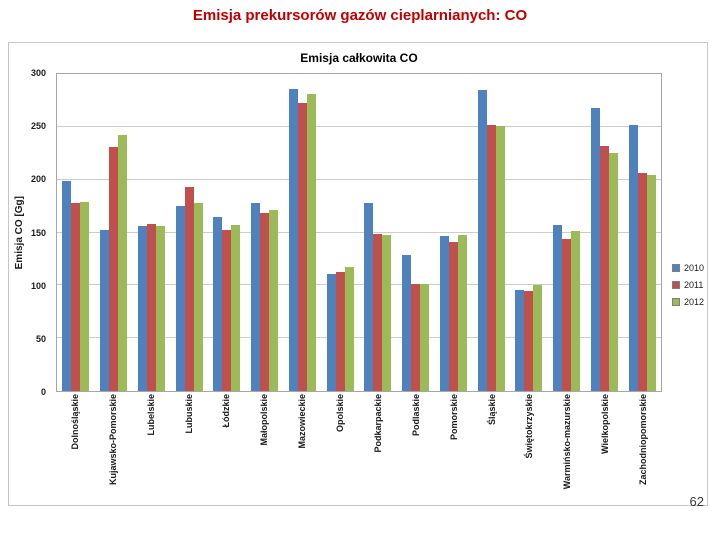 Image resolution: width=720 pixels, height=540 pixels. I want to click on legend-item-2011: 2011, so click(688, 285).